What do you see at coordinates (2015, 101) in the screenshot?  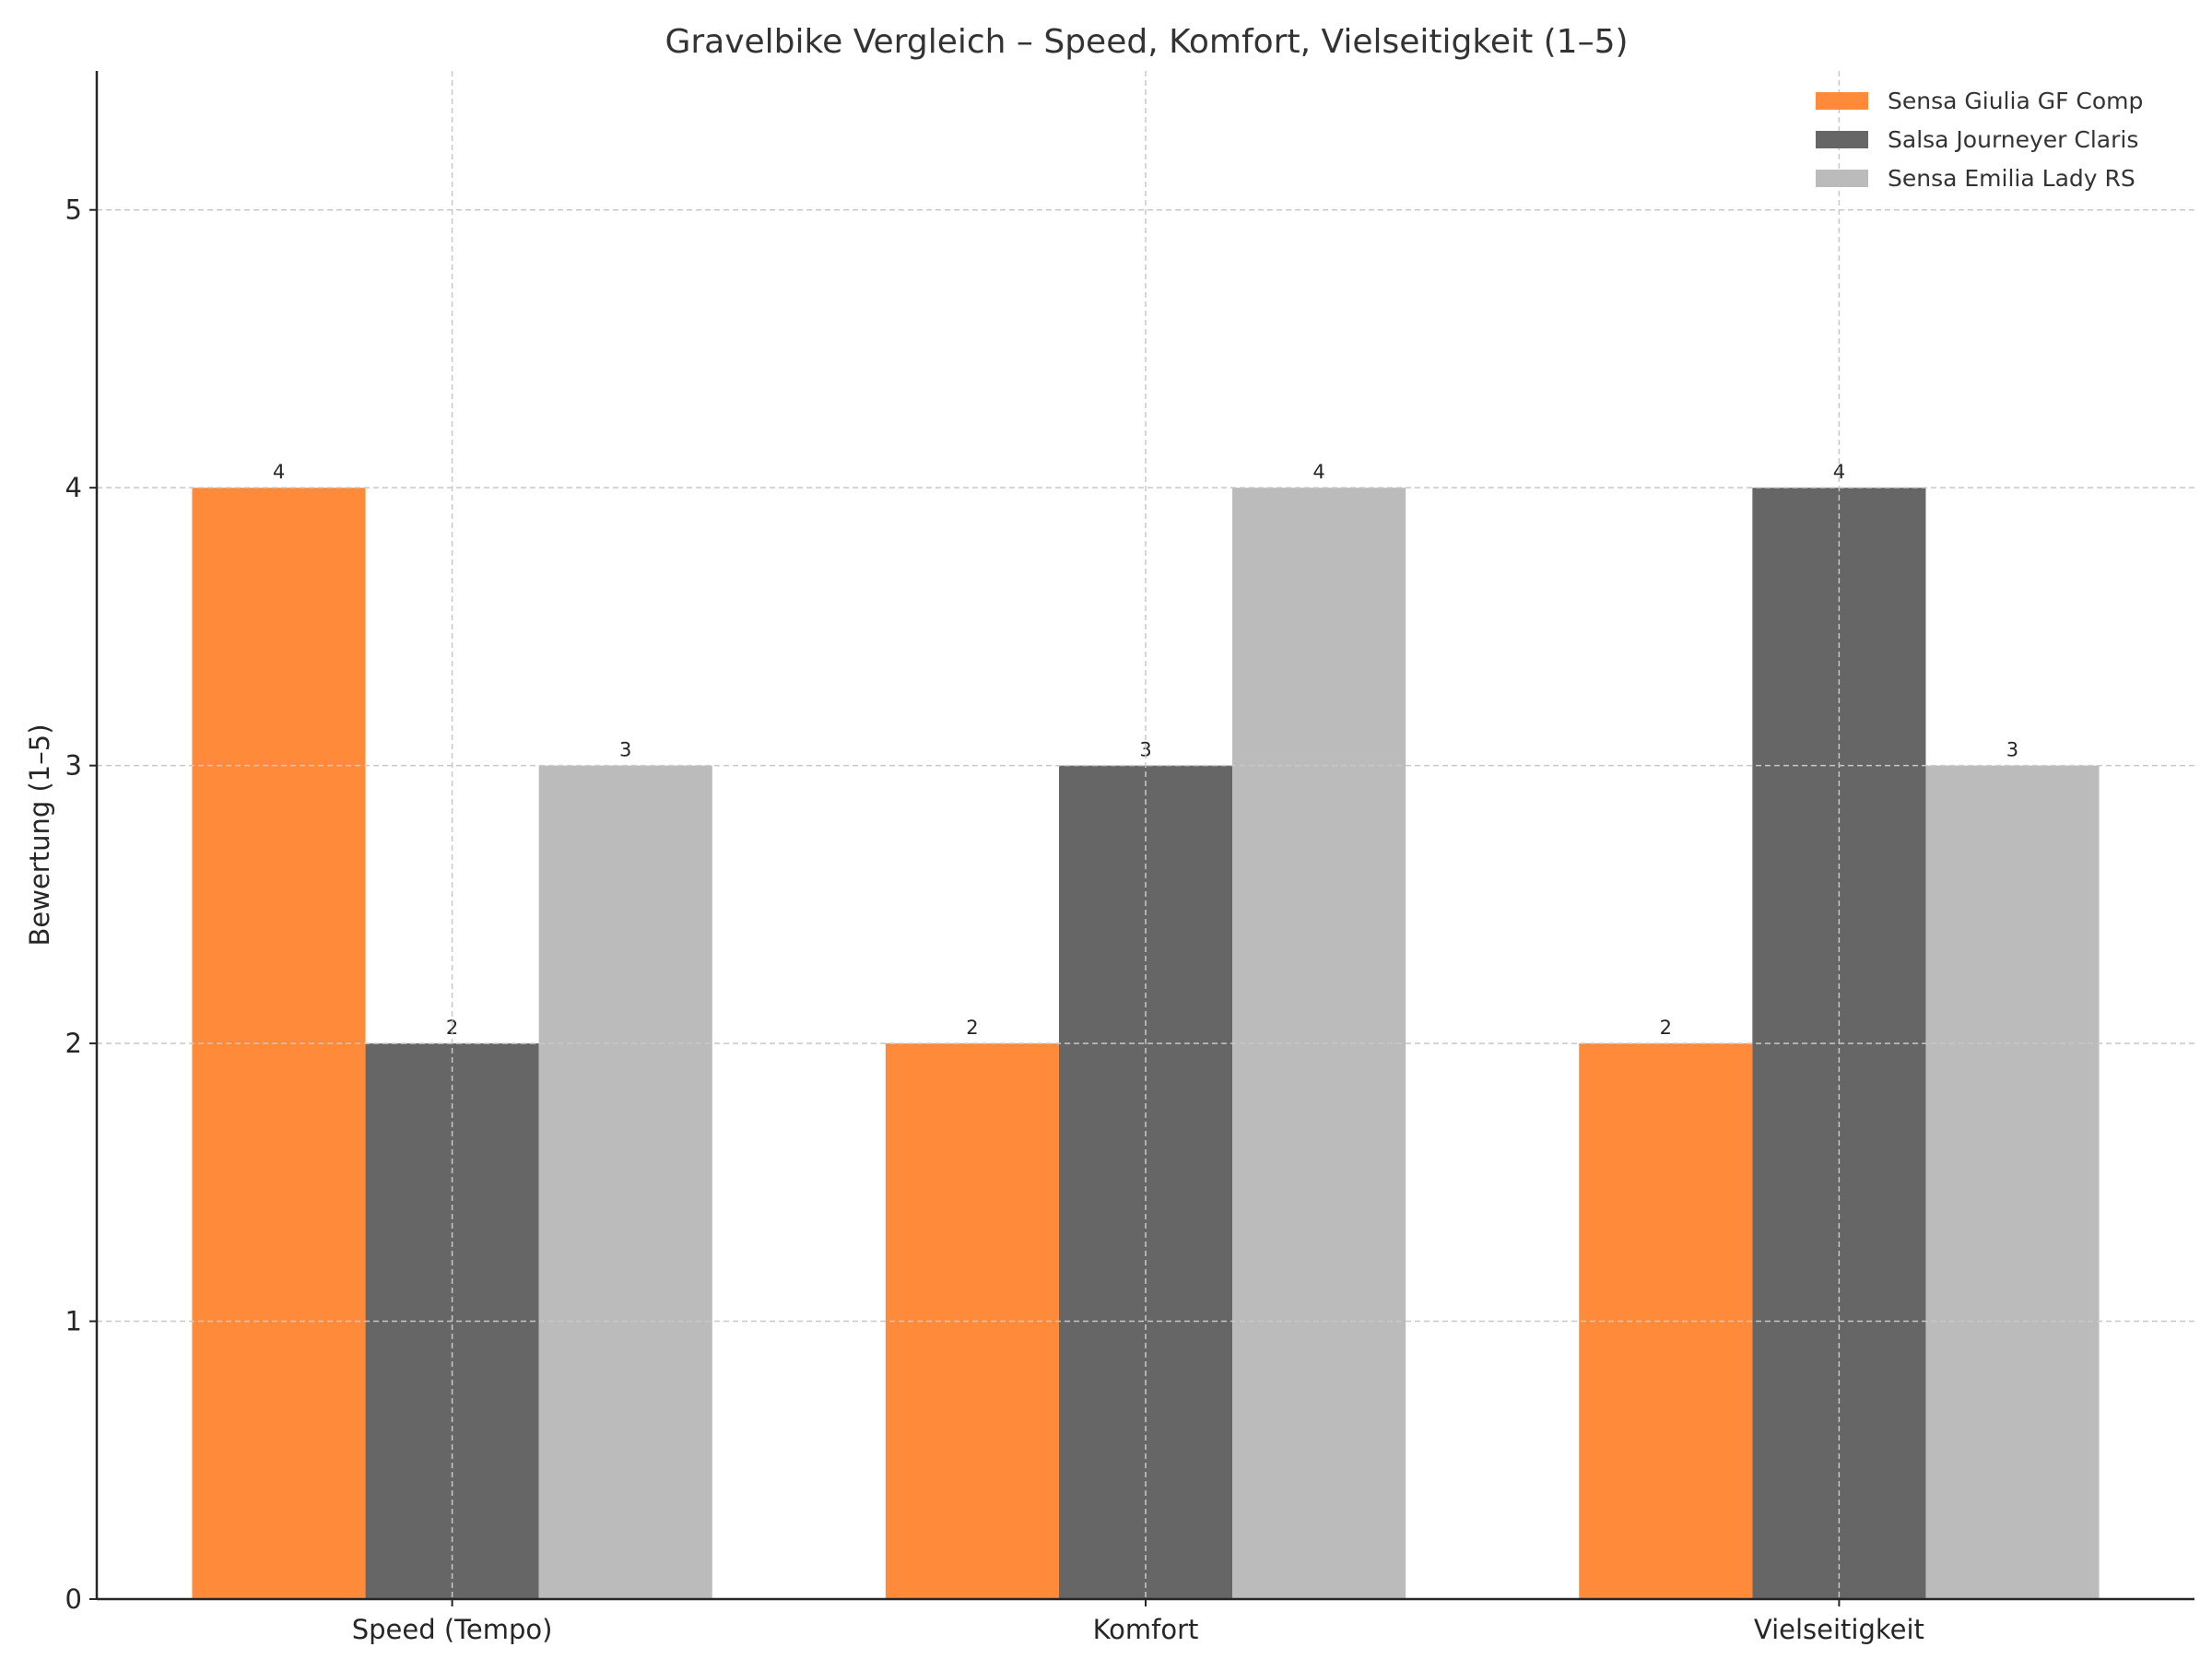 I see `legend-label: Sensa Giulia GF Comp` at bounding box center [2015, 101].